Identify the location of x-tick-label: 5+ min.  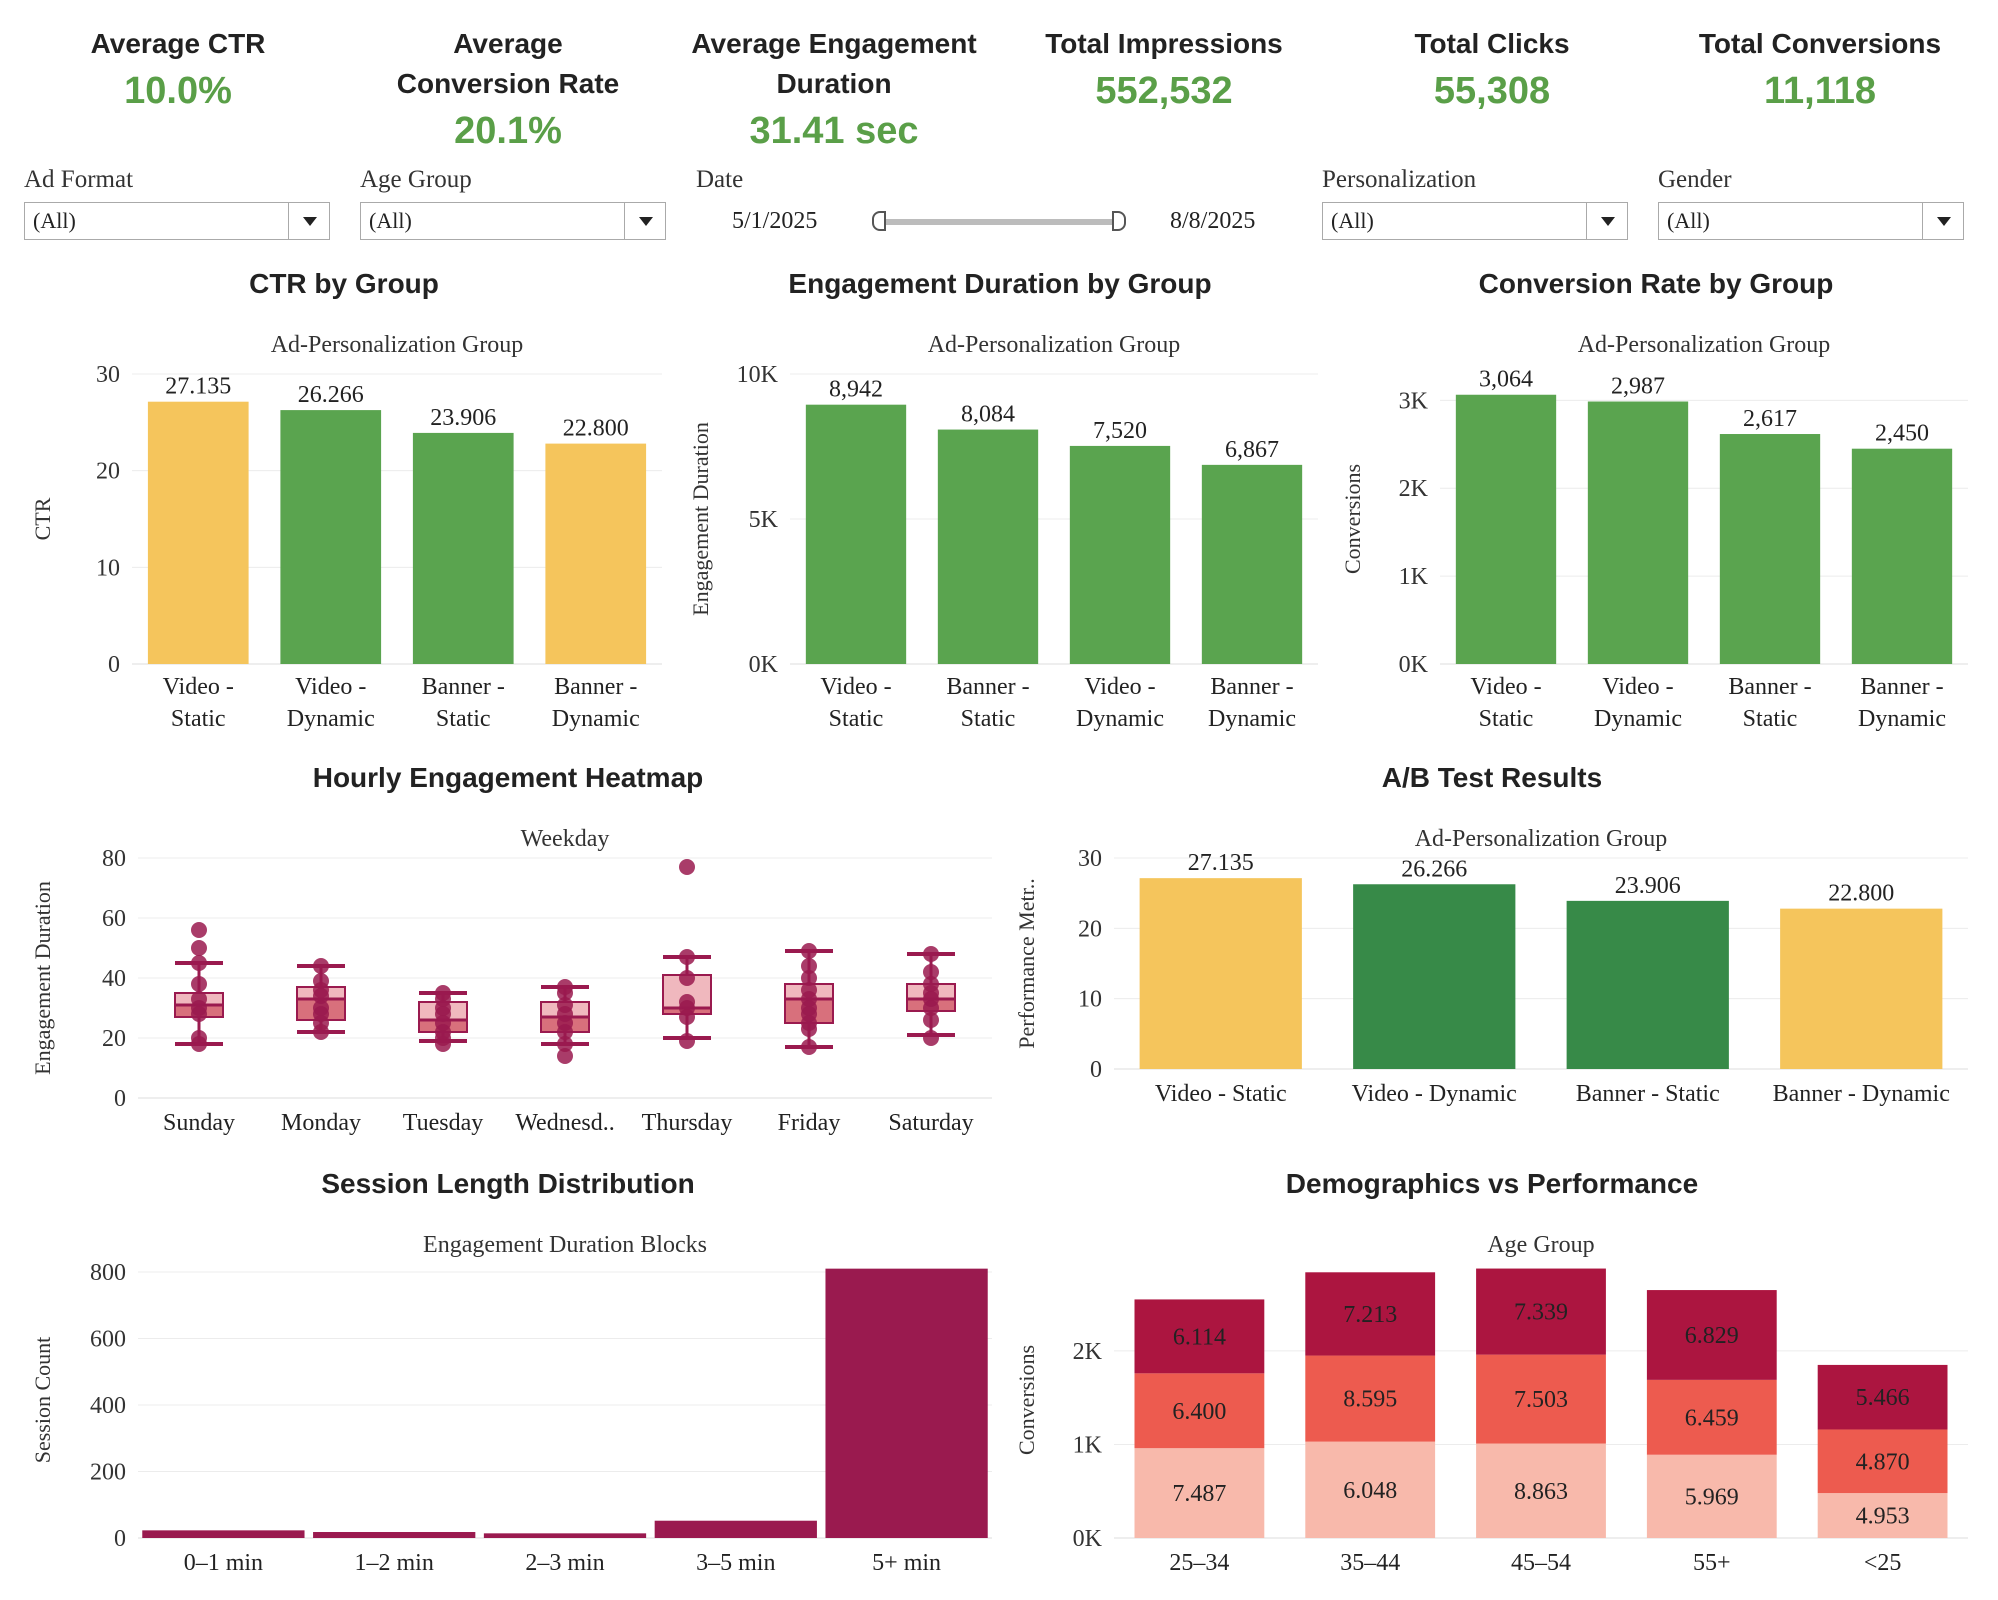
(906, 1563).